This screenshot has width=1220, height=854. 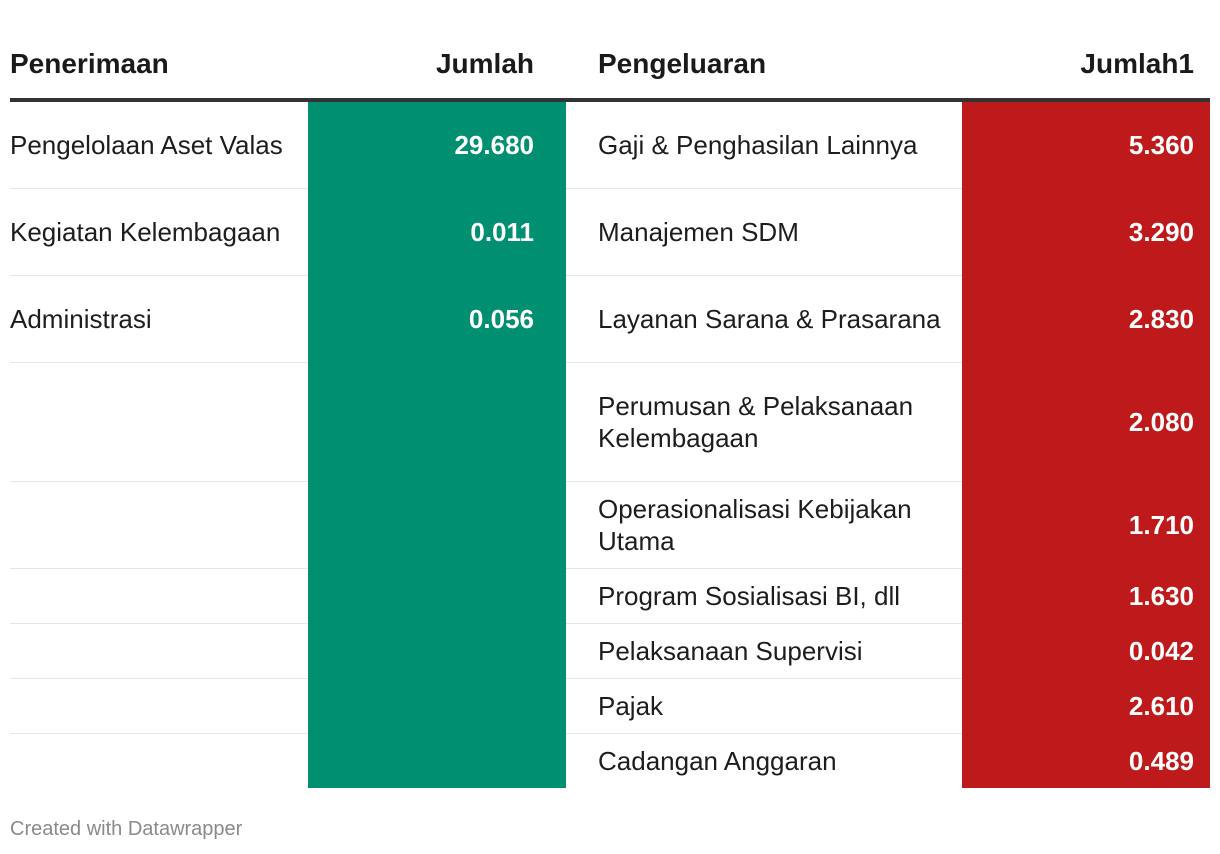 What do you see at coordinates (764, 706) in the screenshot?
I see `cell-pengeluaran: Pajak` at bounding box center [764, 706].